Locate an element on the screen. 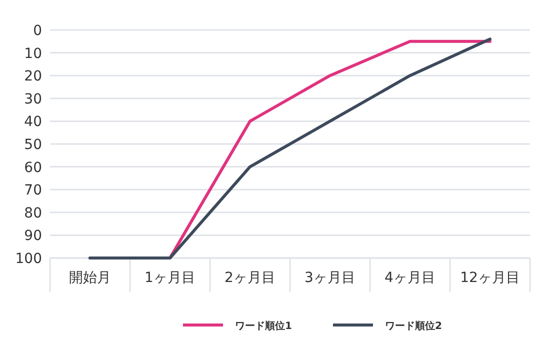 The height and width of the screenshot is (346, 558). y-tick-label: 0 is located at coordinates (37, 31).